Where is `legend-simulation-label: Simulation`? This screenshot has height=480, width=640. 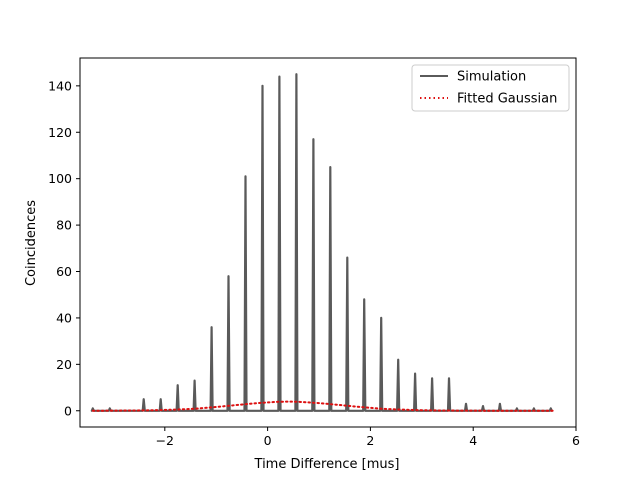 legend-simulation-label: Simulation is located at coordinates (491, 77).